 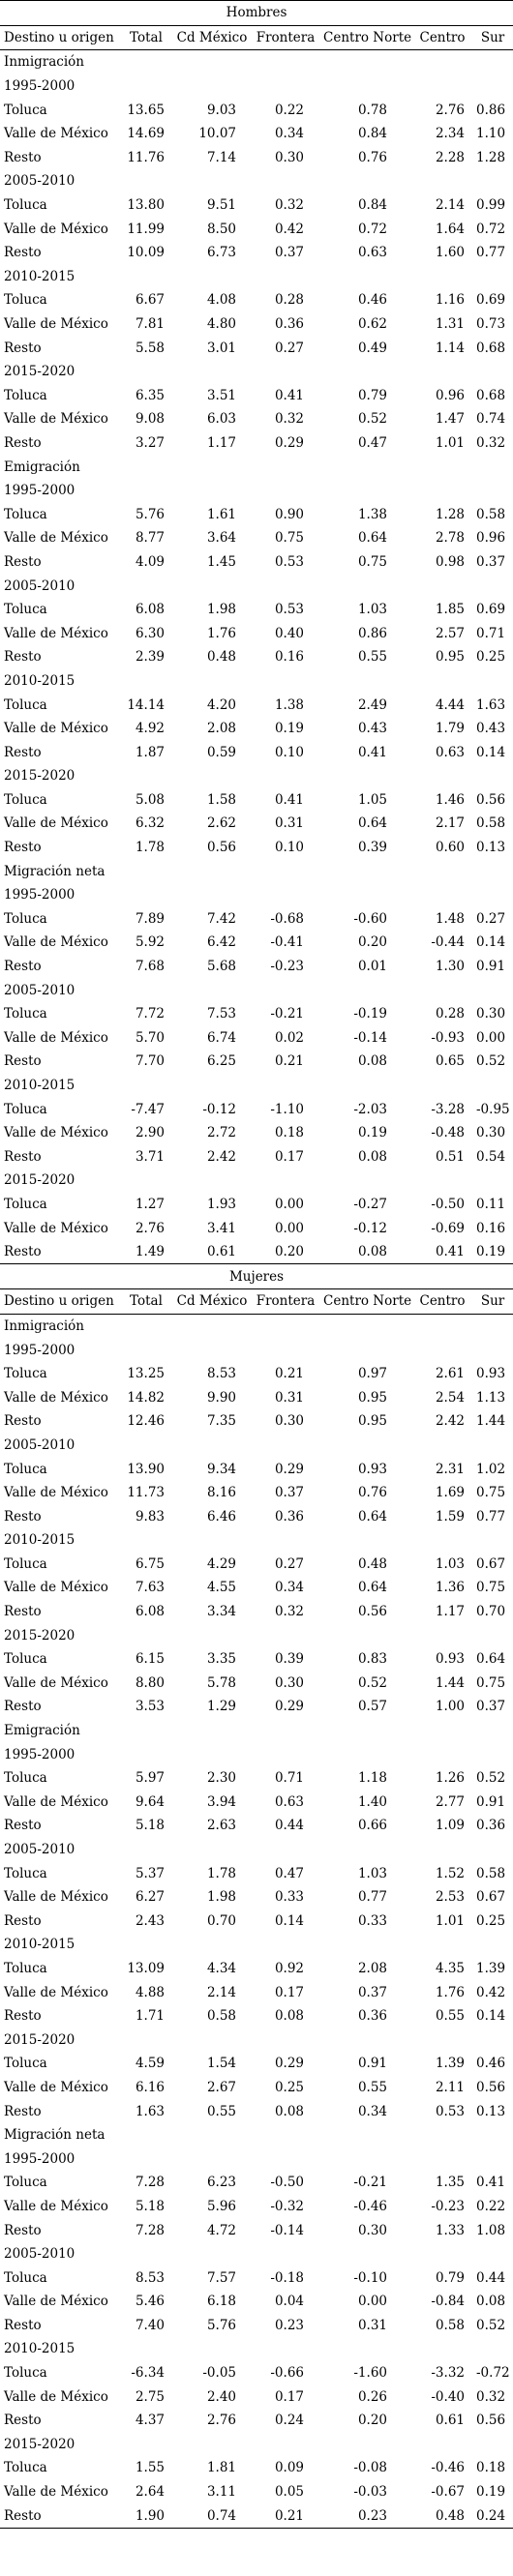 What do you see at coordinates (150, 2492) in the screenshot?
I see `table-cell: 2.64` at bounding box center [150, 2492].